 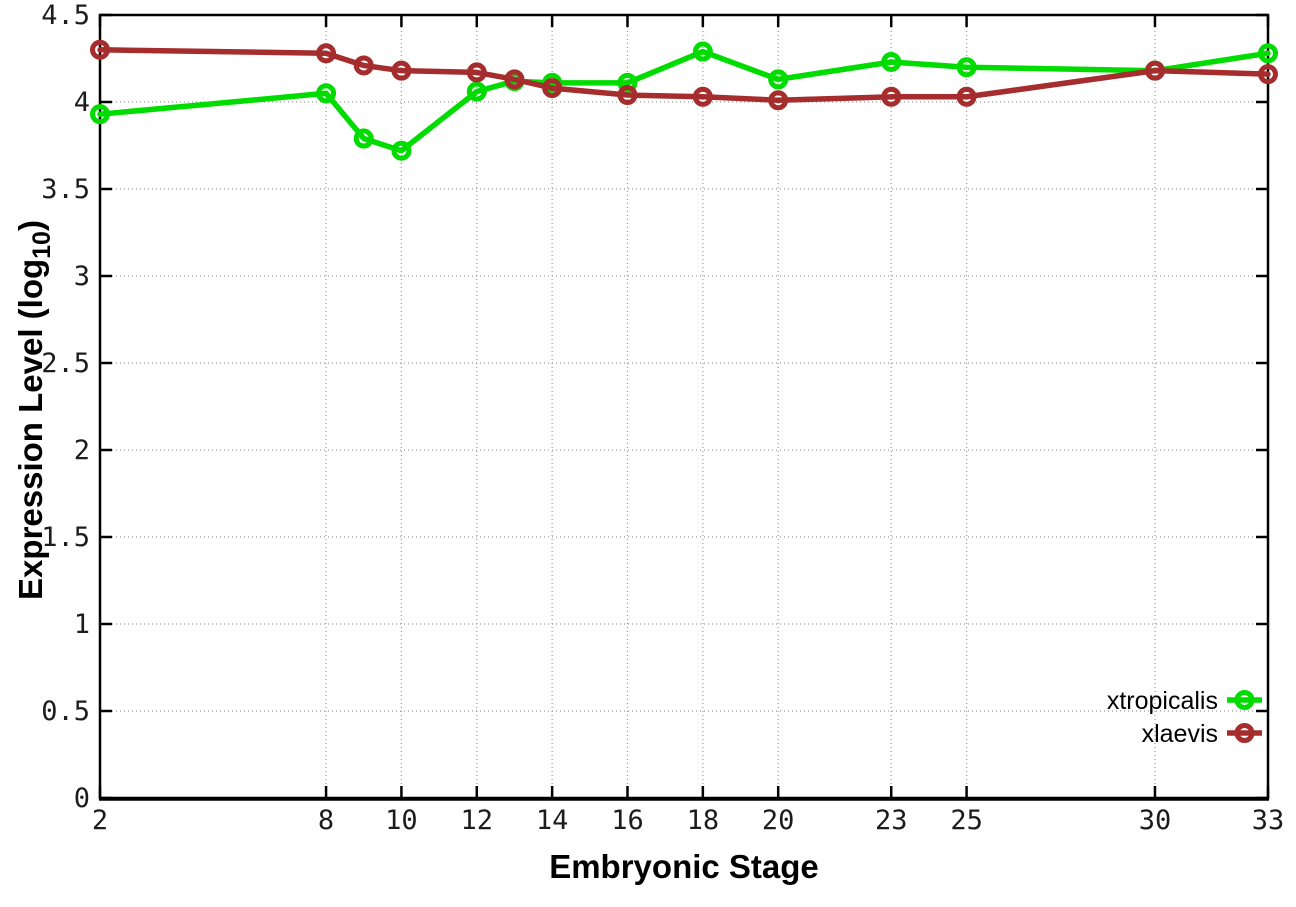 What do you see at coordinates (552, 820) in the screenshot?
I see `x-tick-label: 14` at bounding box center [552, 820].